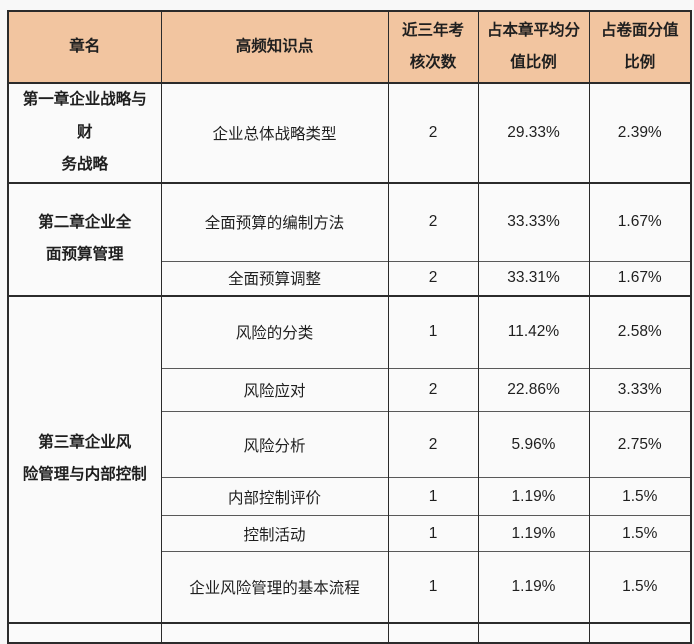 The image size is (694, 644). I want to click on table-row: 全面预算调整 2 33.31% 1.67%, so click(350, 278).